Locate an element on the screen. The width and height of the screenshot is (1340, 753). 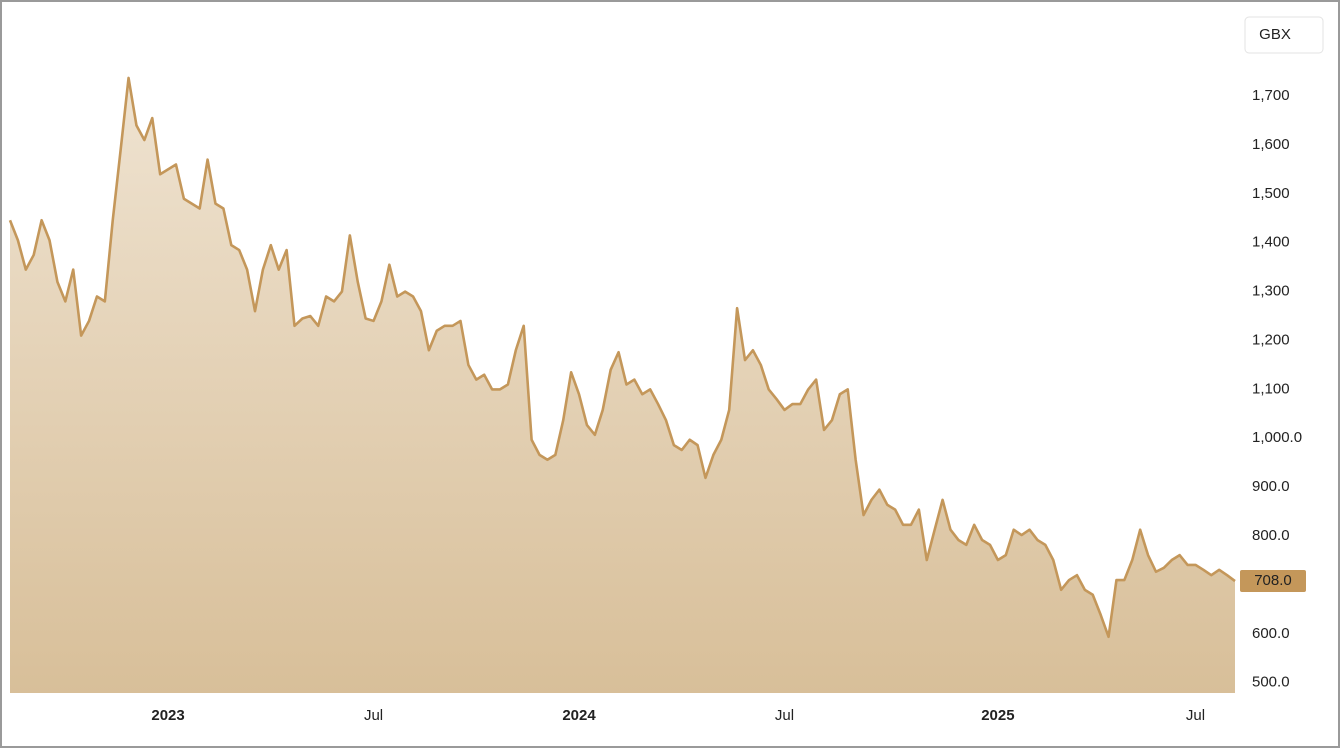
y-tick-label: 600.0 is located at coordinates (1271, 633).